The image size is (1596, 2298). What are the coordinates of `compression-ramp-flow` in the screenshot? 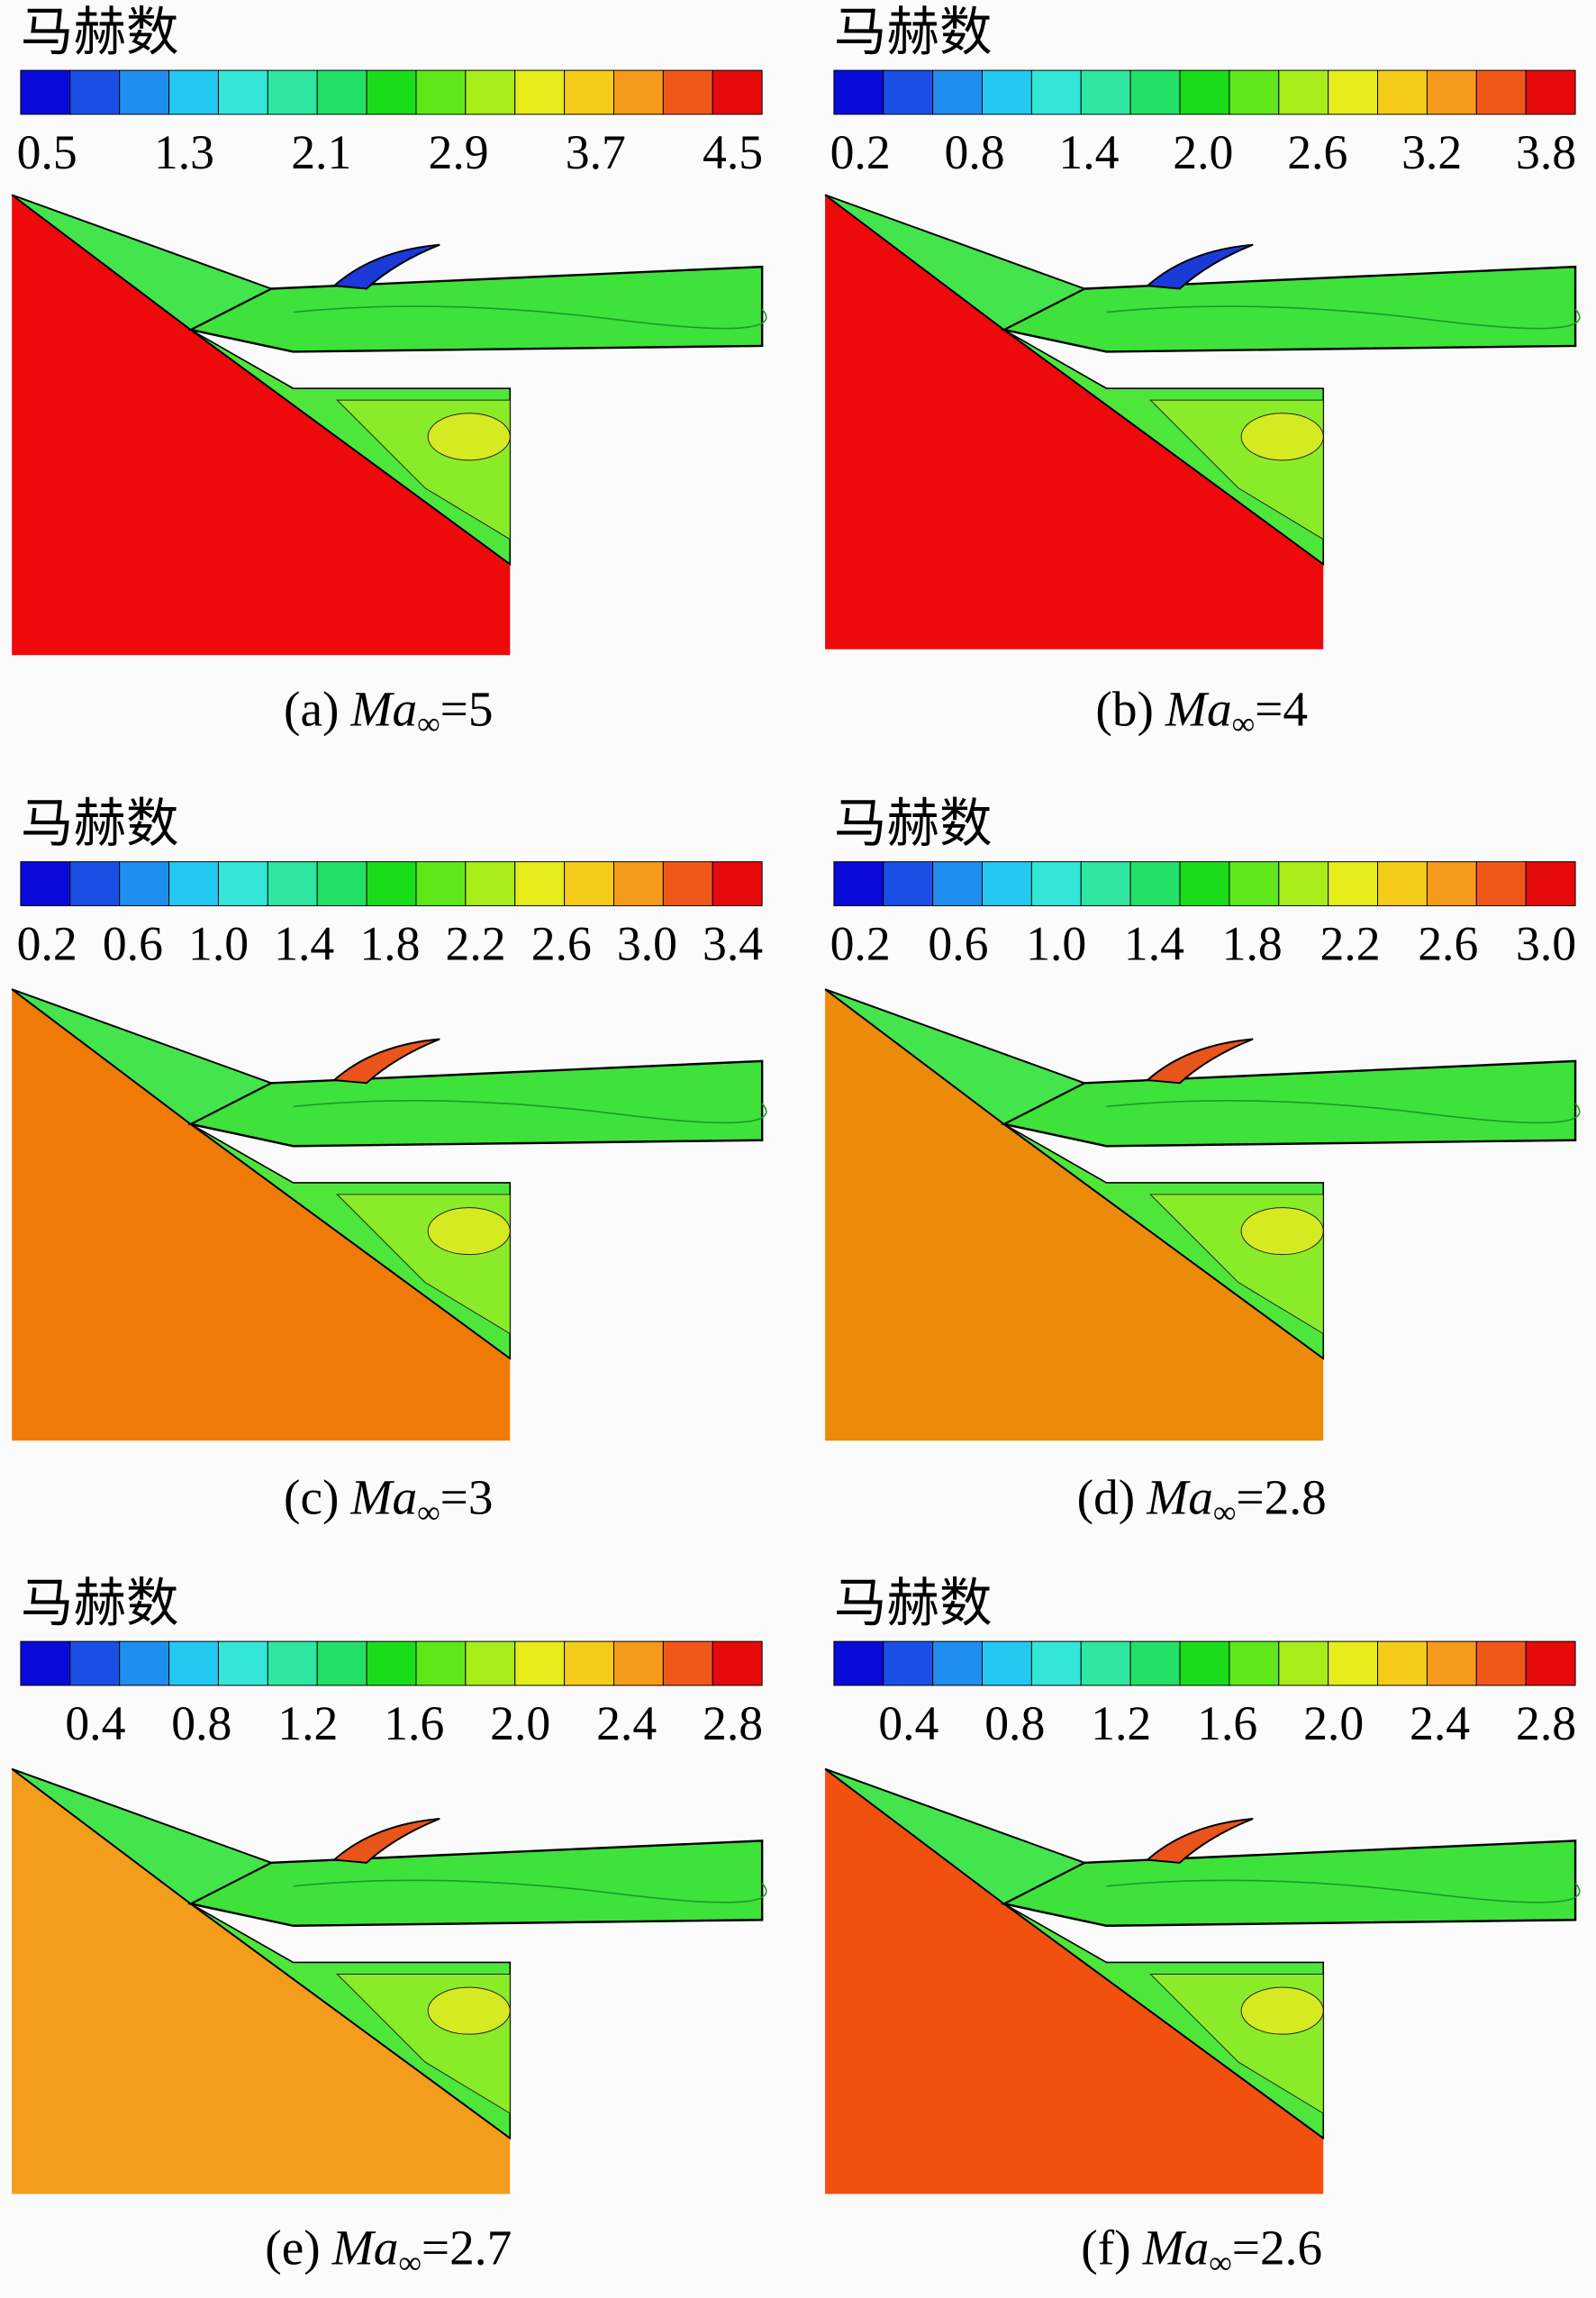 It's located at (142, 263).